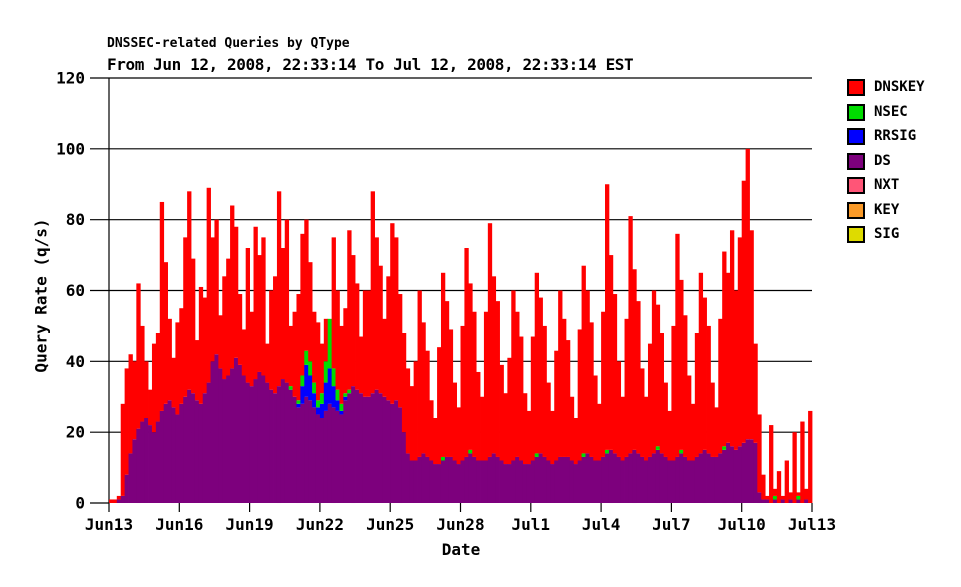  Describe the element at coordinates (856, 234) in the screenshot. I see `legend-swatch-sig` at that location.